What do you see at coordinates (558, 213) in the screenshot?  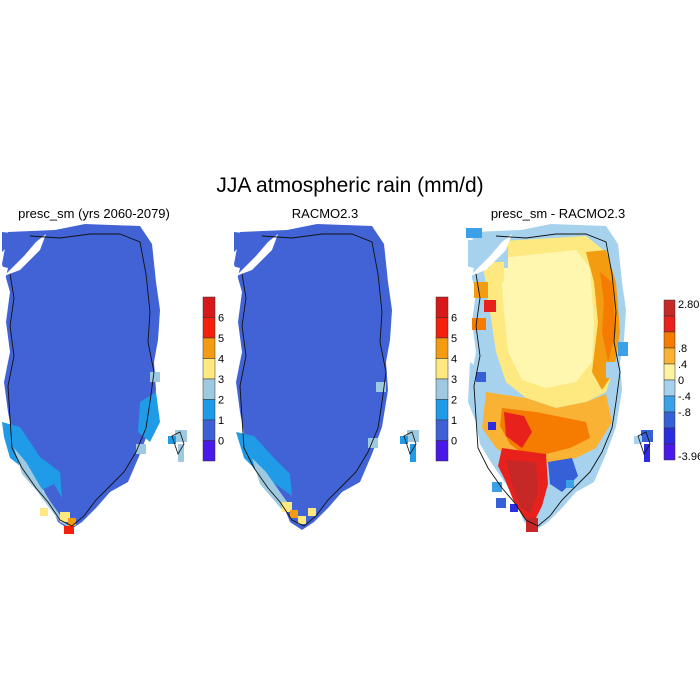 I see `panel-3-title: presc_sm - RACMO2.3` at bounding box center [558, 213].